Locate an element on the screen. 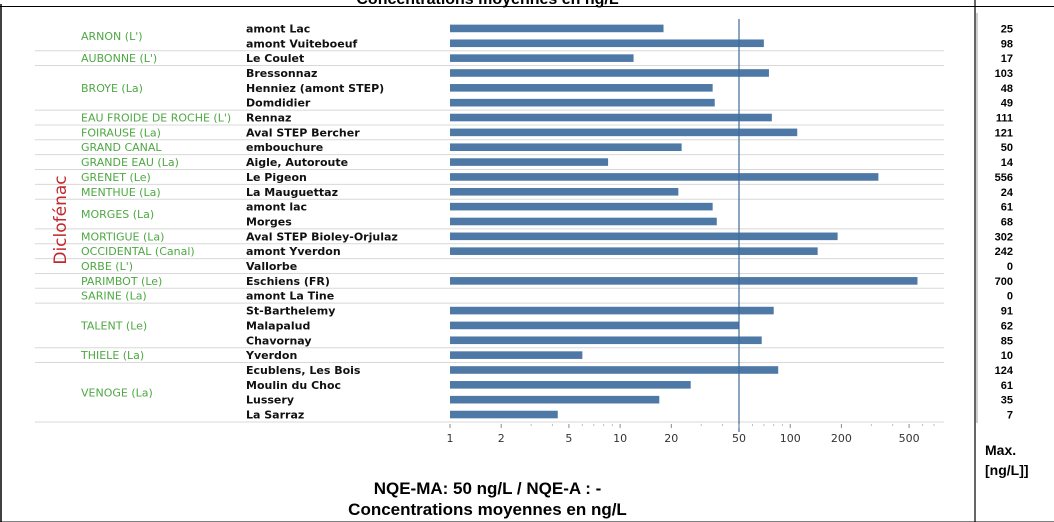 This screenshot has height=522, width=1054. station-label: Chavornay is located at coordinates (279, 340).